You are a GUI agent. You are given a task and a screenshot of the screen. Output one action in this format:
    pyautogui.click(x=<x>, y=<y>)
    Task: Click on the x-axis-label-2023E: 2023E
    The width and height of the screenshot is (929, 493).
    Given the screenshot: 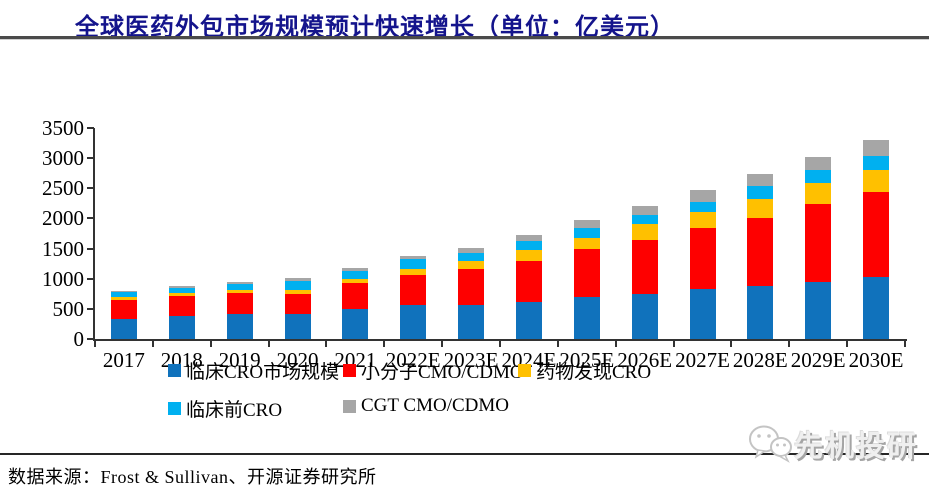 What is the action you would take?
    pyautogui.click(x=471, y=360)
    